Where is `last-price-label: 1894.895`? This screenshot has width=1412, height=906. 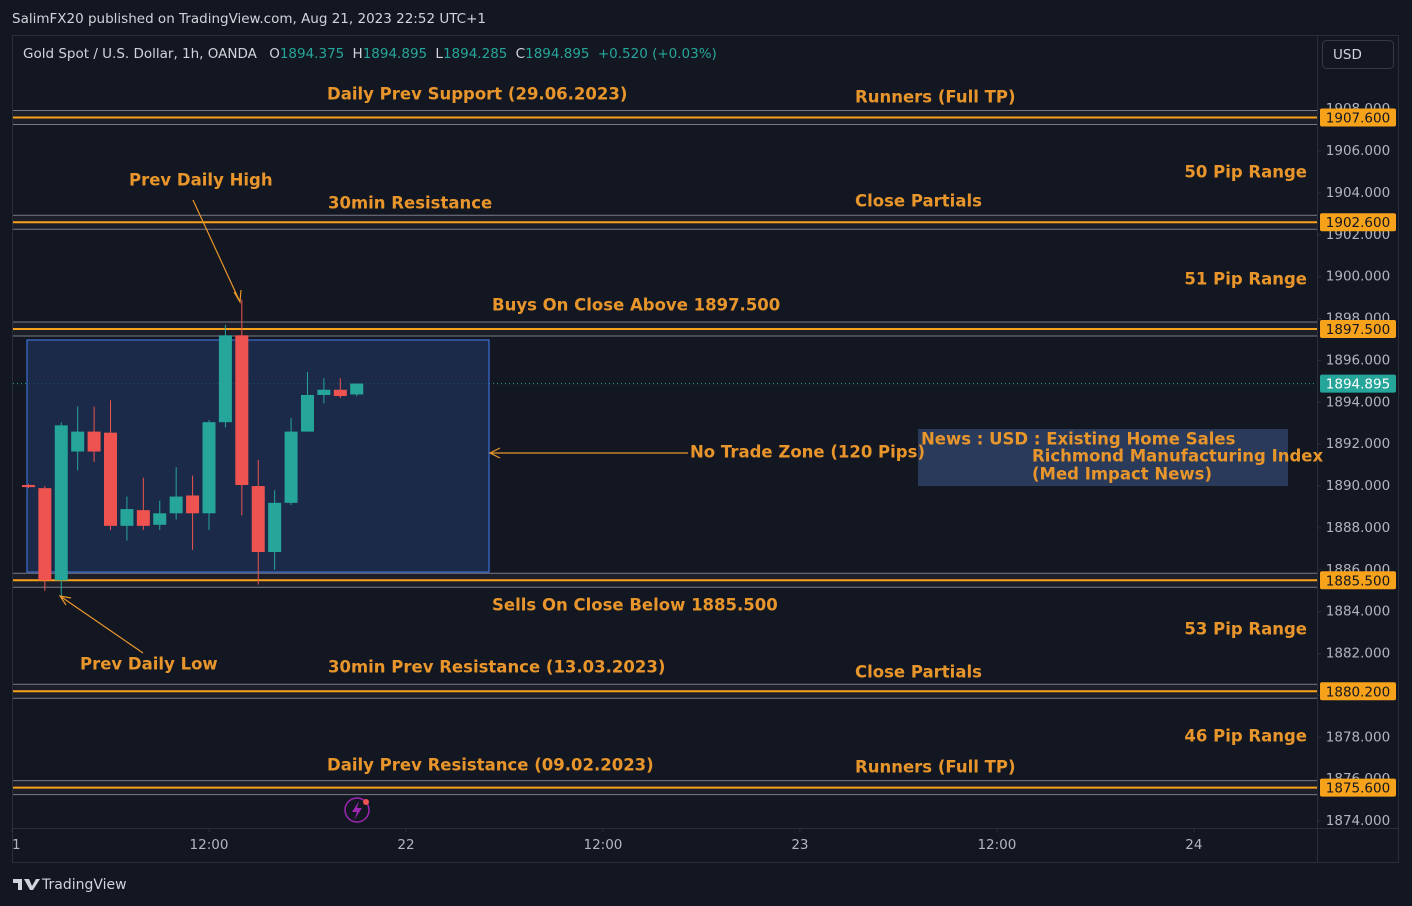
last-price-label: 1894.895 is located at coordinates (1358, 385).